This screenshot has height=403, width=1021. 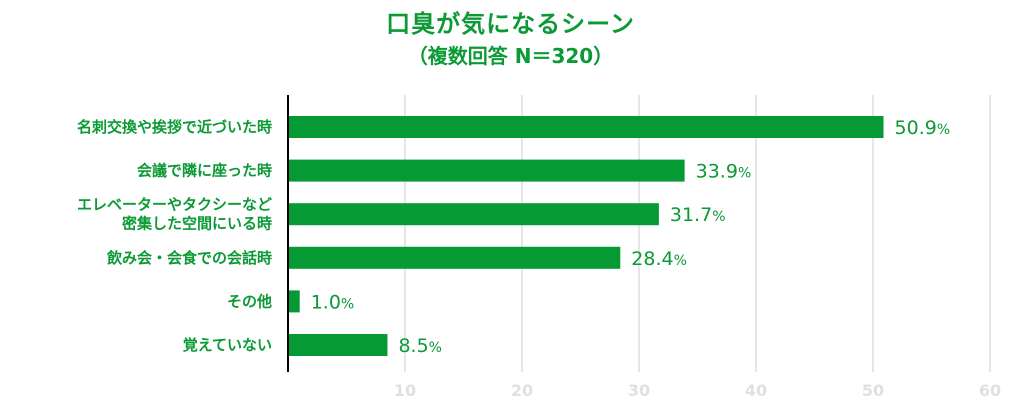 I want to click on value-label: 28.4%, so click(x=659, y=259).